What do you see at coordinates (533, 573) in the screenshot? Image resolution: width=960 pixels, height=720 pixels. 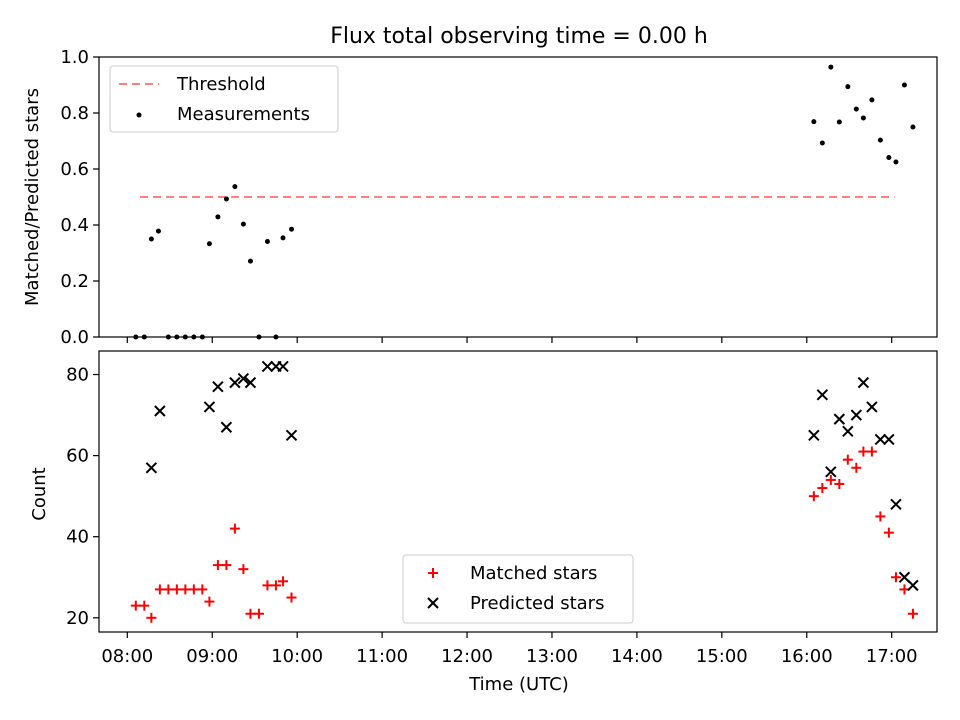 I see `legend-matched-label: Matched stars` at bounding box center [533, 573].